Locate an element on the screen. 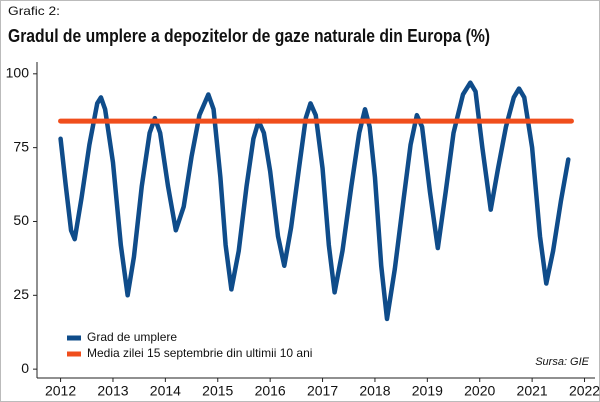  x-tick-label: 2016 is located at coordinates (270, 391).